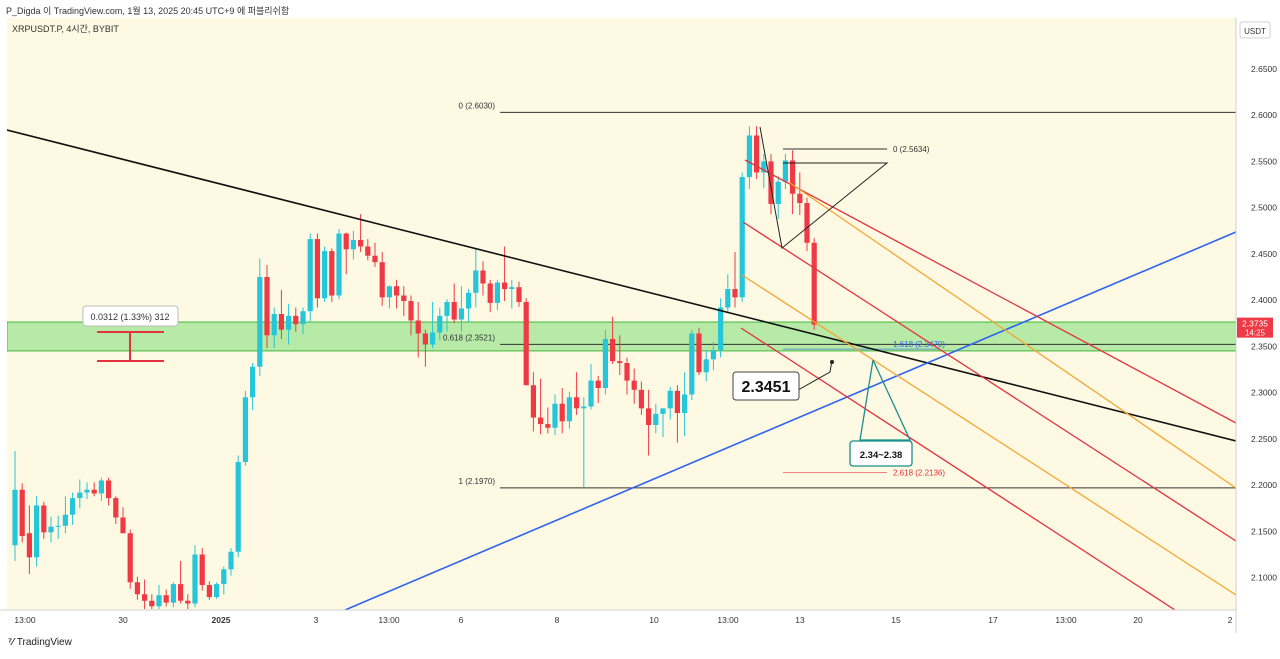 This screenshot has height=659, width=1280. Describe the element at coordinates (621, 336) in the screenshot. I see `support-zone` at that location.